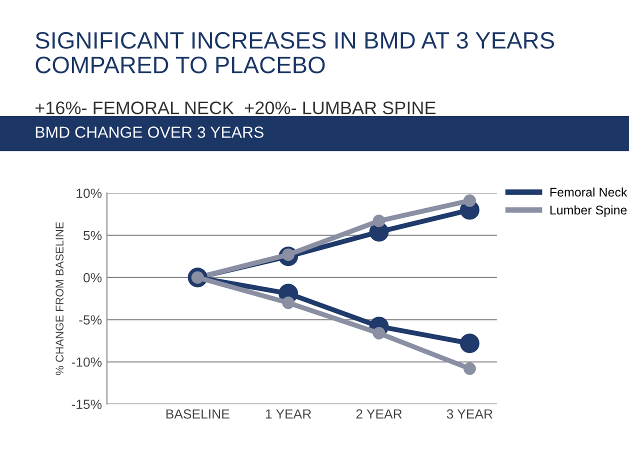  What do you see at coordinates (90, 320) in the screenshot?
I see `y-tick-label: -5%` at bounding box center [90, 320].